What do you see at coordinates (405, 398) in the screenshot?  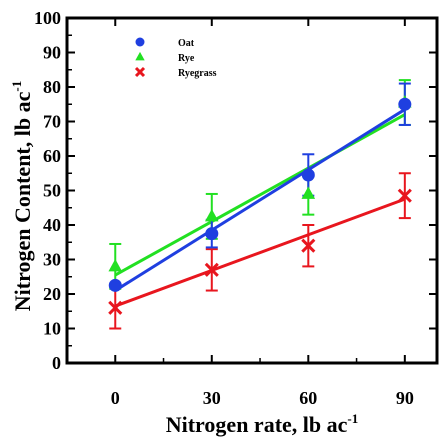 I see `x-tick-label: 90` at bounding box center [405, 398].